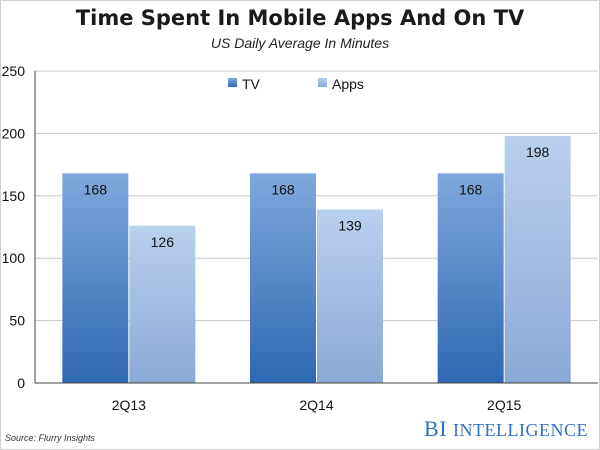 The width and height of the screenshot is (600, 450). I want to click on bar-tv-2q15, so click(470, 278).